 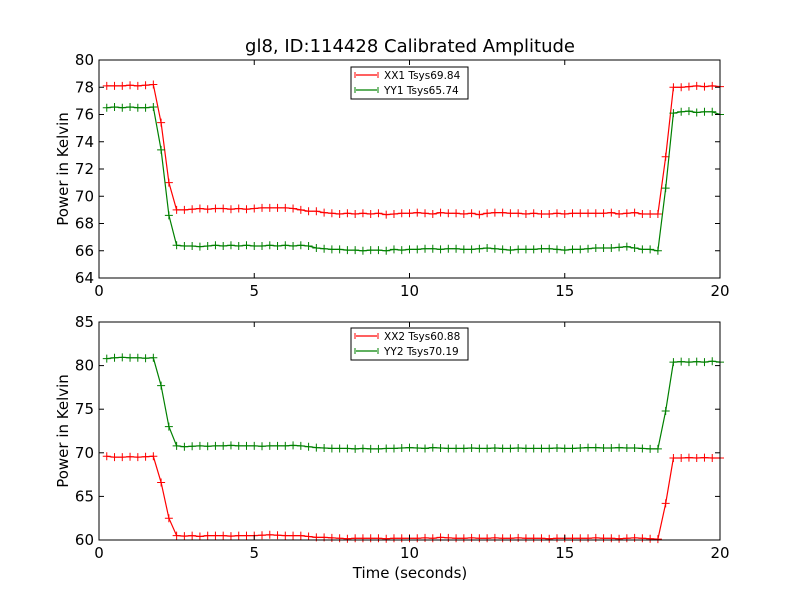 What do you see at coordinates (409, 344) in the screenshot?
I see `legend: XX2 Tsys60.88 YY2 Tsys70.19` at bounding box center [409, 344].